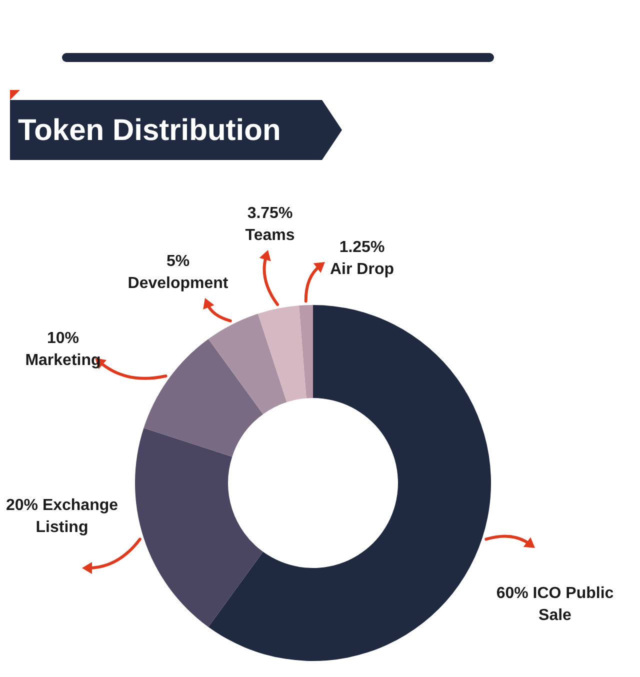  I want to click on slice-label: 20% Exchange Listing, so click(62, 516).